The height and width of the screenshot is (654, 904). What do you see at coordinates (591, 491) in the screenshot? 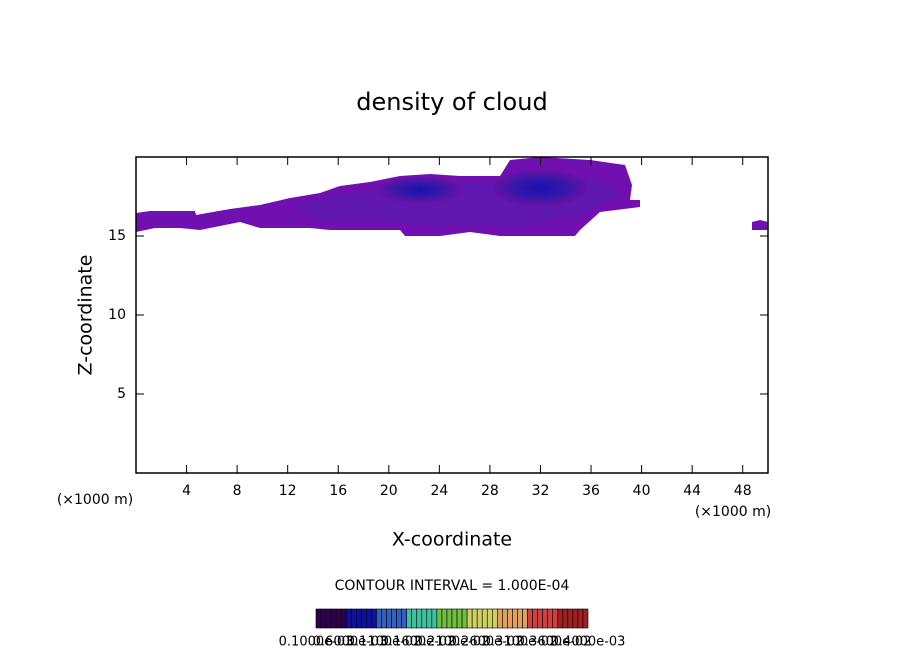
I see `x-tick-label: 36` at bounding box center [591, 491].